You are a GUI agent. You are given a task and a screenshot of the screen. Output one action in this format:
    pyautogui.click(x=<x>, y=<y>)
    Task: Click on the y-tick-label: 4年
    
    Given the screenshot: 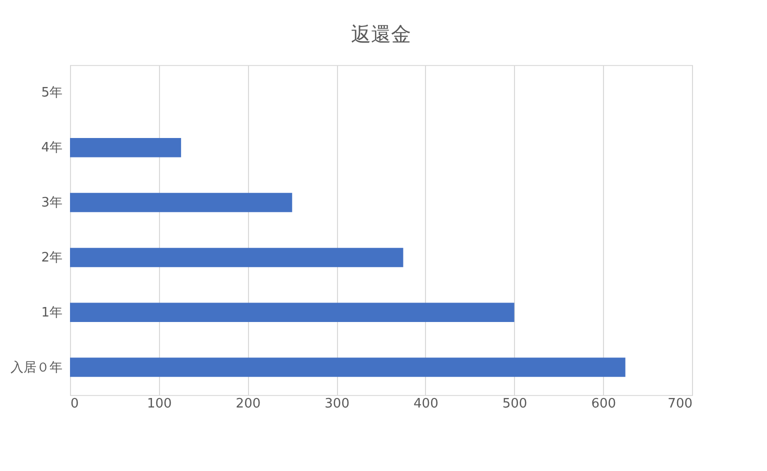 What is the action you would take?
    pyautogui.click(x=51, y=148)
    